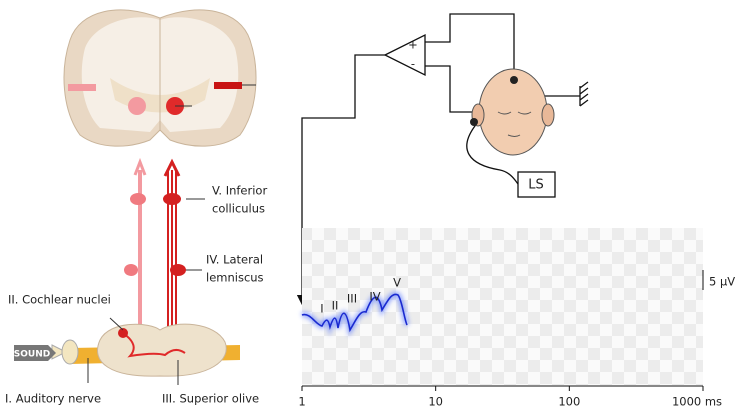 This screenshot has height=413, width=748. What do you see at coordinates (374, 297) in the screenshot?
I see `wave-label: IV` at bounding box center [374, 297].